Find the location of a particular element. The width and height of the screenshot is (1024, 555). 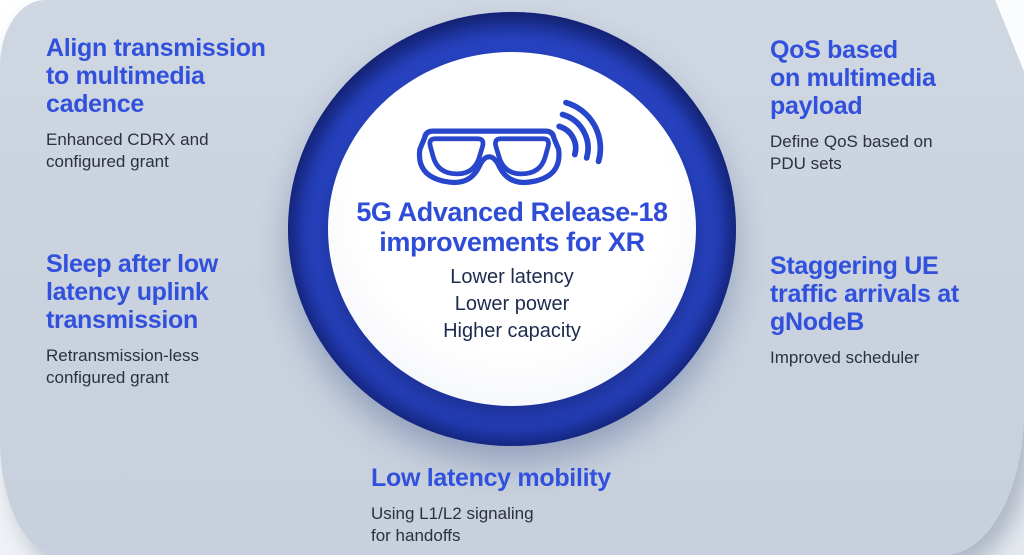

feature-heading: Staggering UE traffic arrivals at gNodeB is located at coordinates (864, 294).